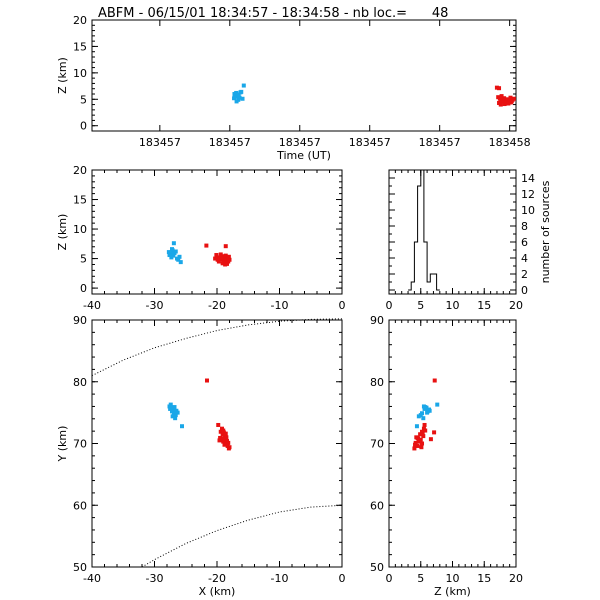 The image size is (600, 600). I want to click on panel-x-height: -40 -30 -20 -10 0 0 5 10 15 20 Z (km), so click(201, 238).